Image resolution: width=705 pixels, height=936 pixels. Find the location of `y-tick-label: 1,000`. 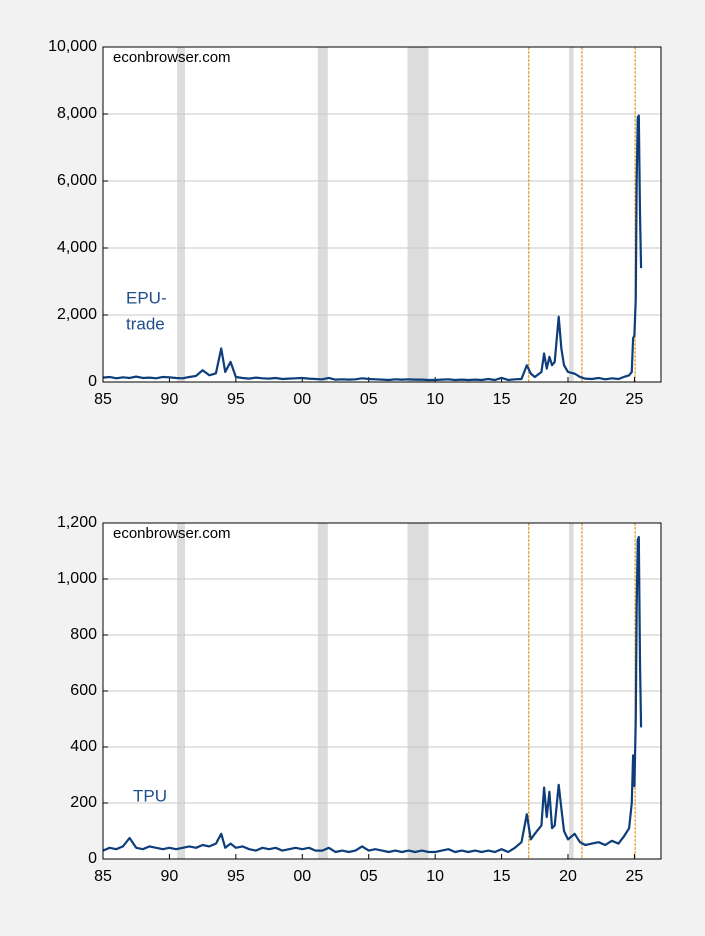

y-tick-label: 1,000 is located at coordinates (77, 578).